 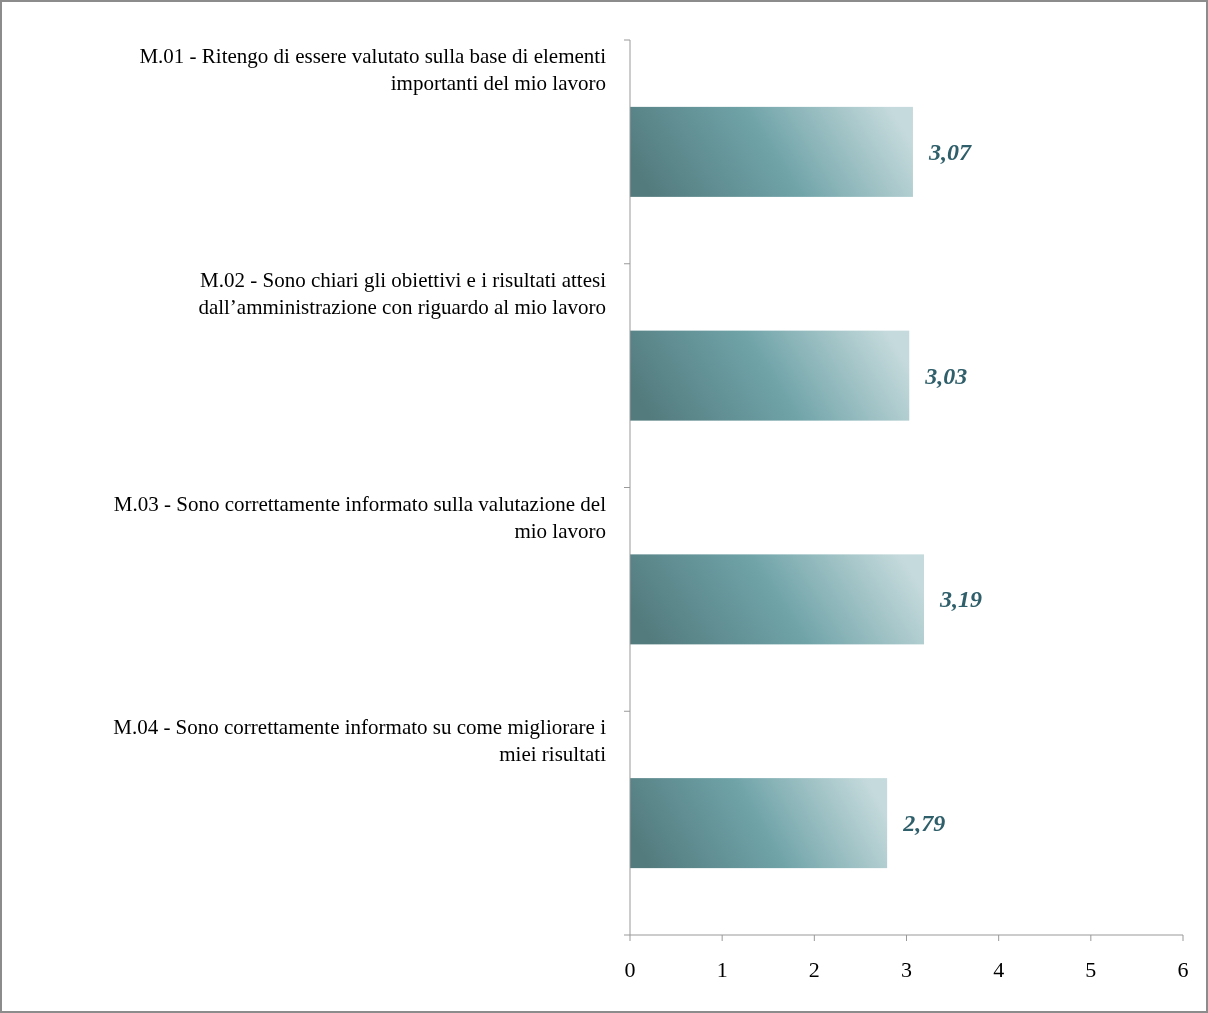 I want to click on x-tick-label: 1, so click(x=722, y=969).